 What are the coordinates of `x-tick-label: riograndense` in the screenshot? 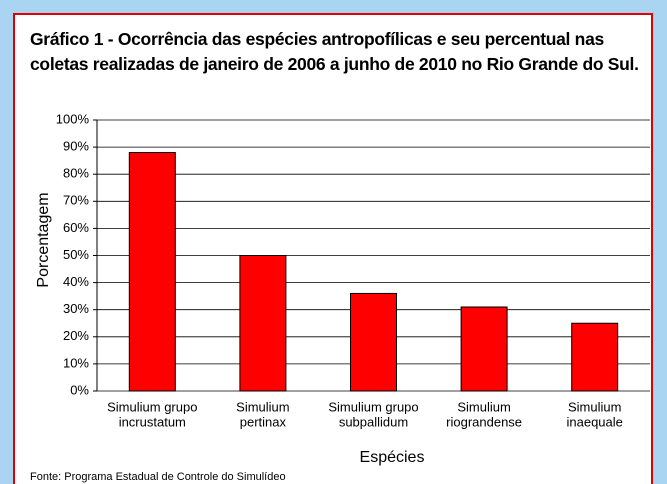 It's located at (484, 421).